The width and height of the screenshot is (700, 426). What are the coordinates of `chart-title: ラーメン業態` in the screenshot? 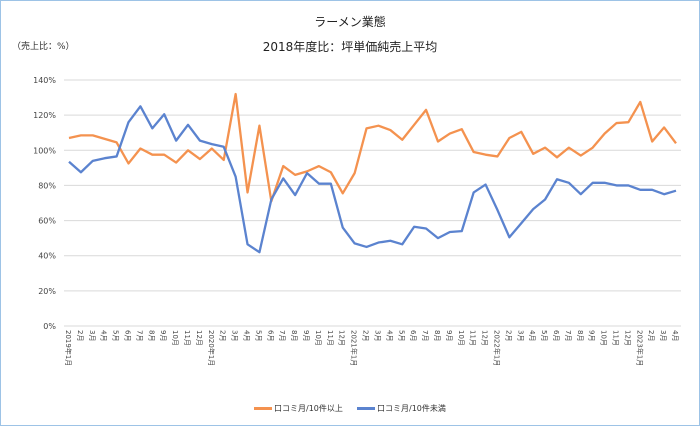 It's located at (350, 22).